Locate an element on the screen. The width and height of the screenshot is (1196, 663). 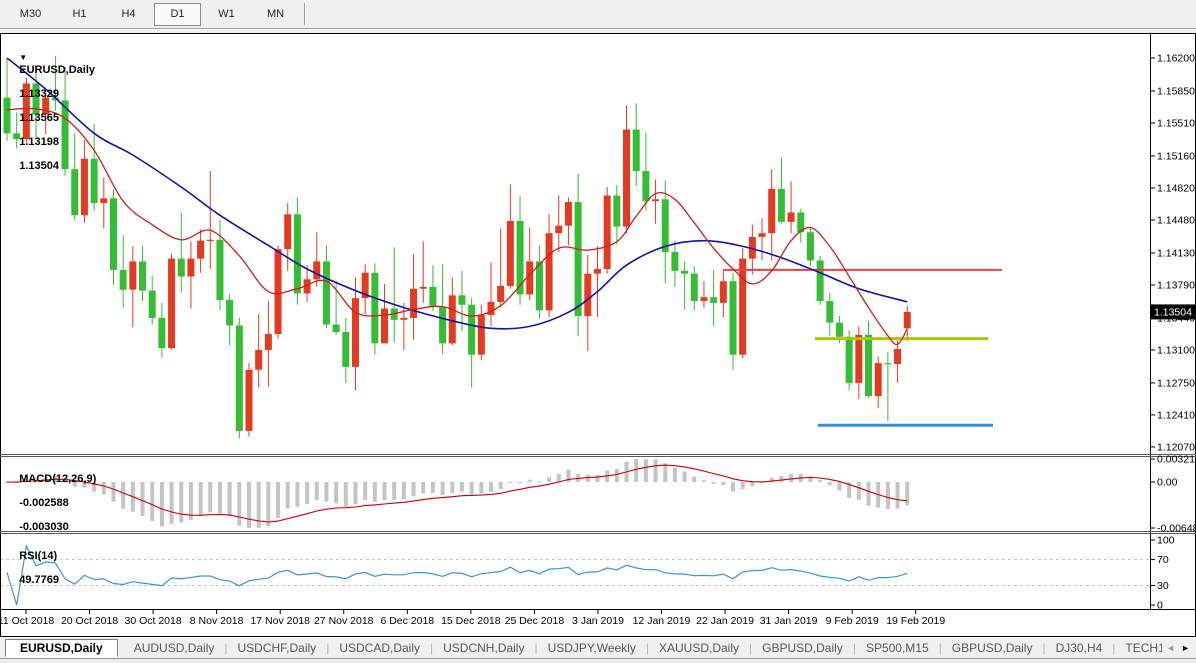
indicator-axis-label: 100 is located at coordinates (1166, 541).